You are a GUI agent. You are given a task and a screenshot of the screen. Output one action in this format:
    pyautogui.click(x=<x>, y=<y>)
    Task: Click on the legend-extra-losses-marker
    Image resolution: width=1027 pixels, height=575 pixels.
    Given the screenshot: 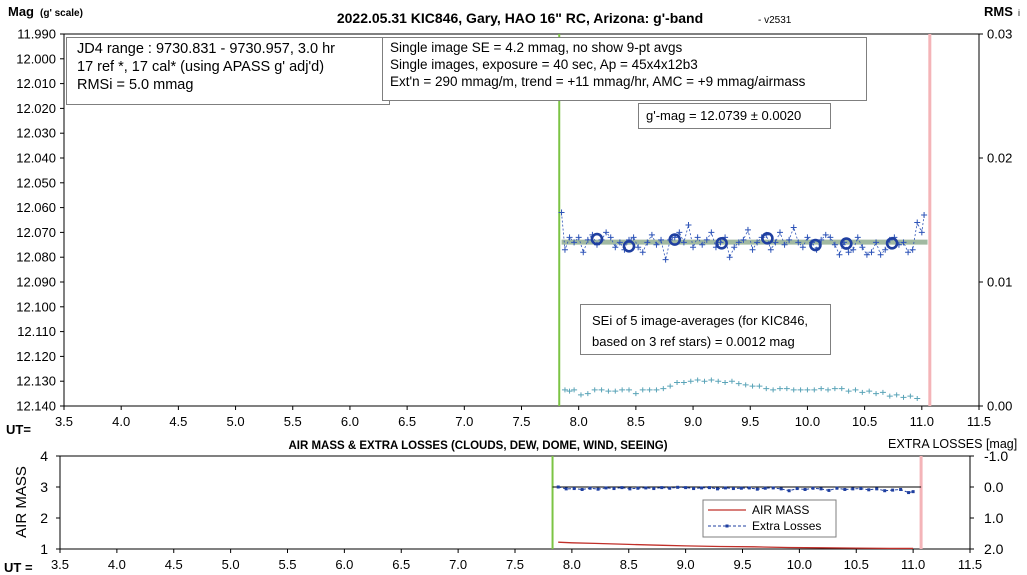 What is the action you would take?
    pyautogui.click(x=727, y=526)
    